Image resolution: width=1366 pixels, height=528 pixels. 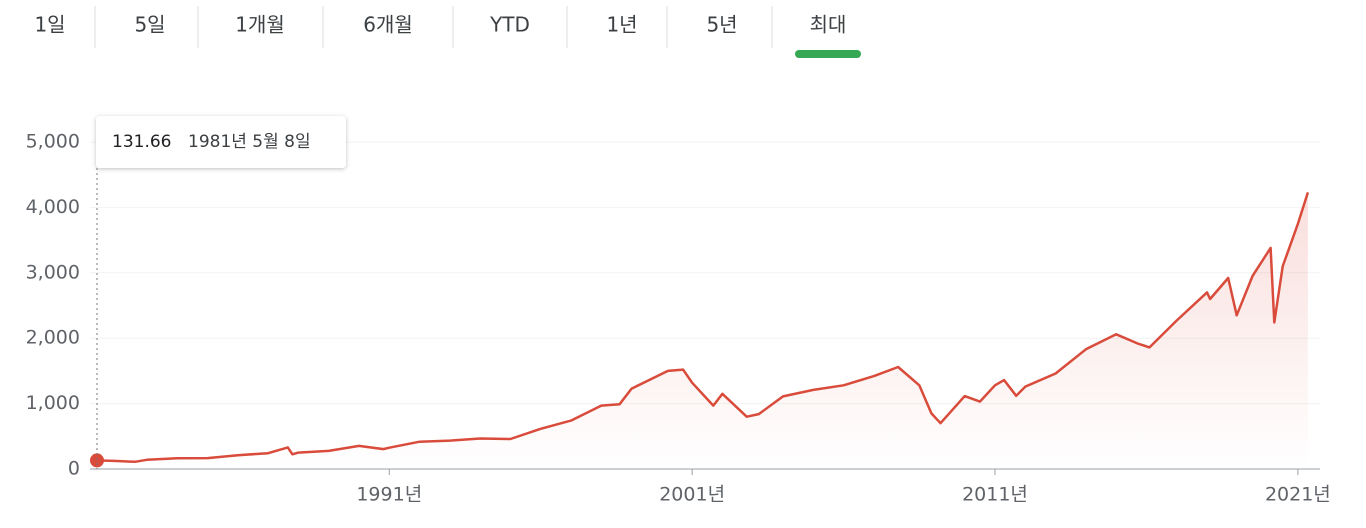 I want to click on tooltip-value: 131.66, so click(x=141, y=142).